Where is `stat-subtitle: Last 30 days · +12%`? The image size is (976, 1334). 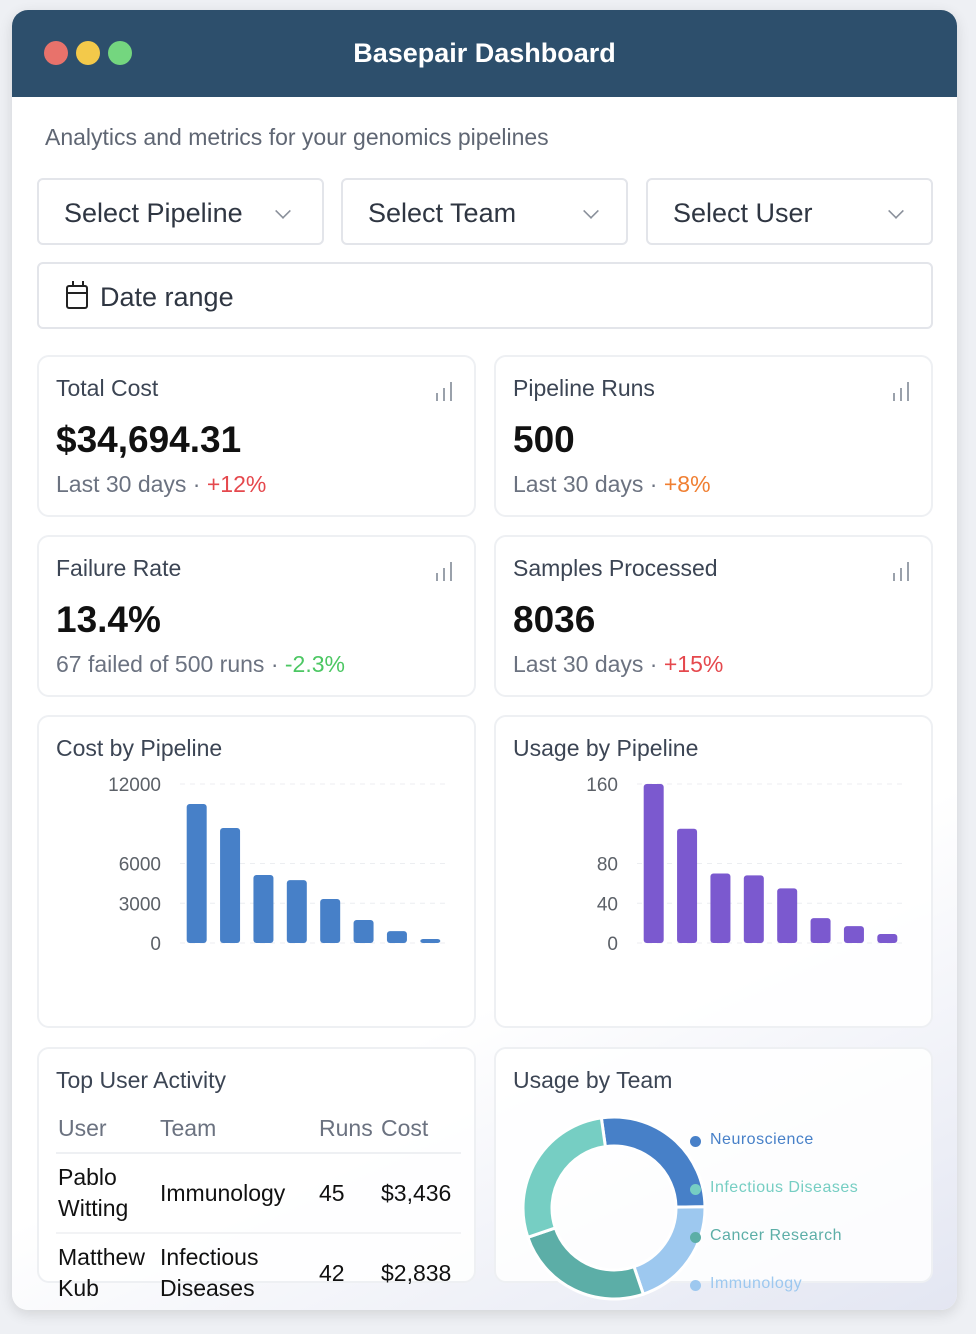
stat-subtitle: Last 30 days · +12% is located at coordinates (161, 484).